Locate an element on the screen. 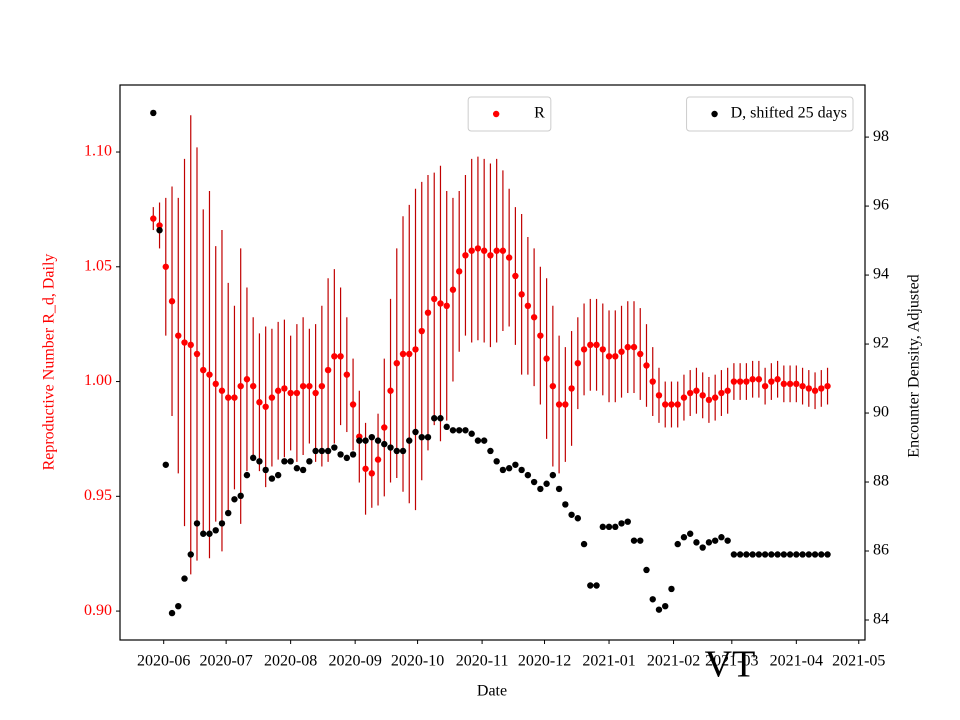 This screenshot has height=720, width=960. legend: R is located at coordinates (509, 114).